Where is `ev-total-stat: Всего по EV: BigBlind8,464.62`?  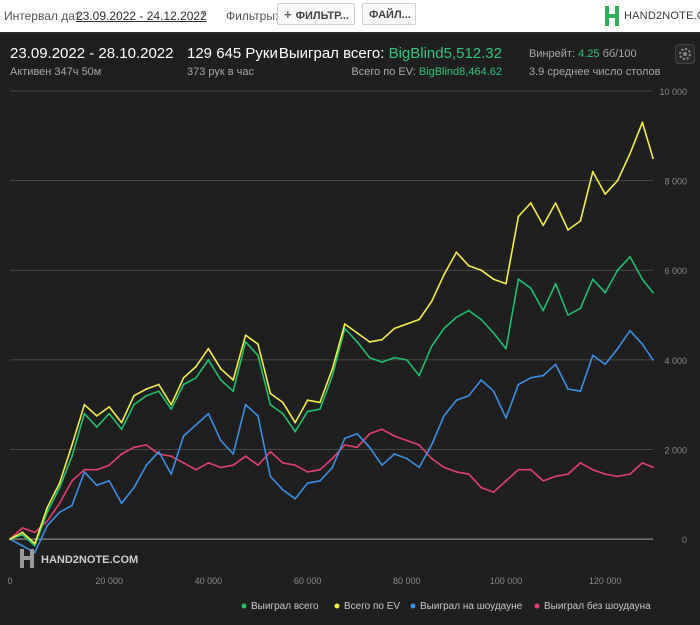
ev-total-stat: Всего по EV: BigBlind8,464.62 is located at coordinates (426, 72).